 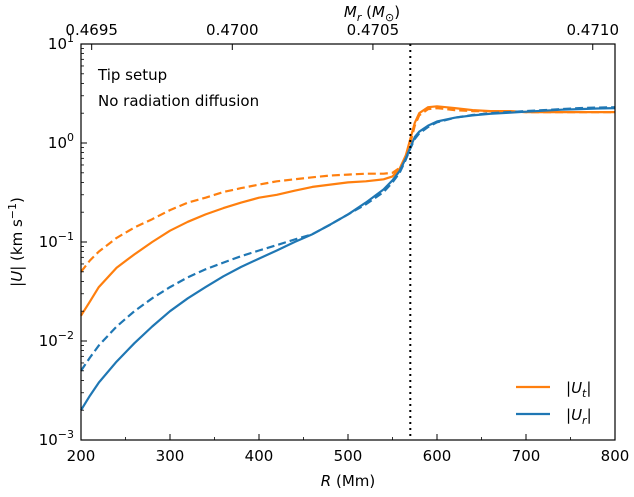 I want to click on top-tick-label: 0.4710, so click(x=593, y=30).